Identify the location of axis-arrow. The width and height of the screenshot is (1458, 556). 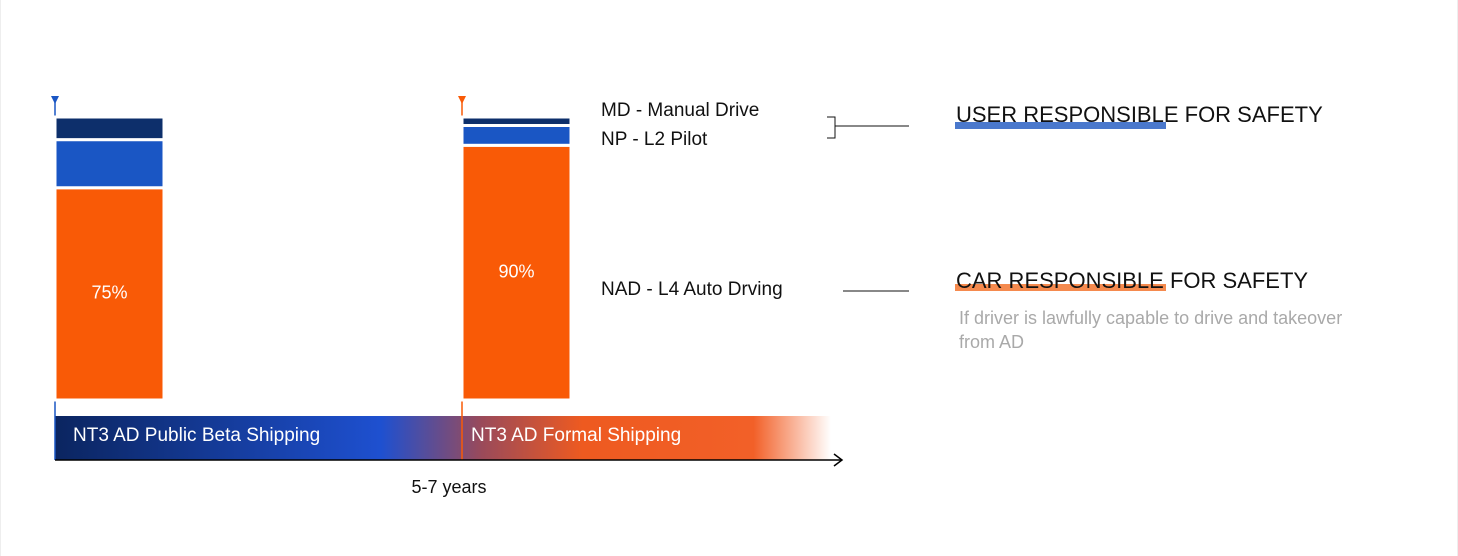
(838, 460).